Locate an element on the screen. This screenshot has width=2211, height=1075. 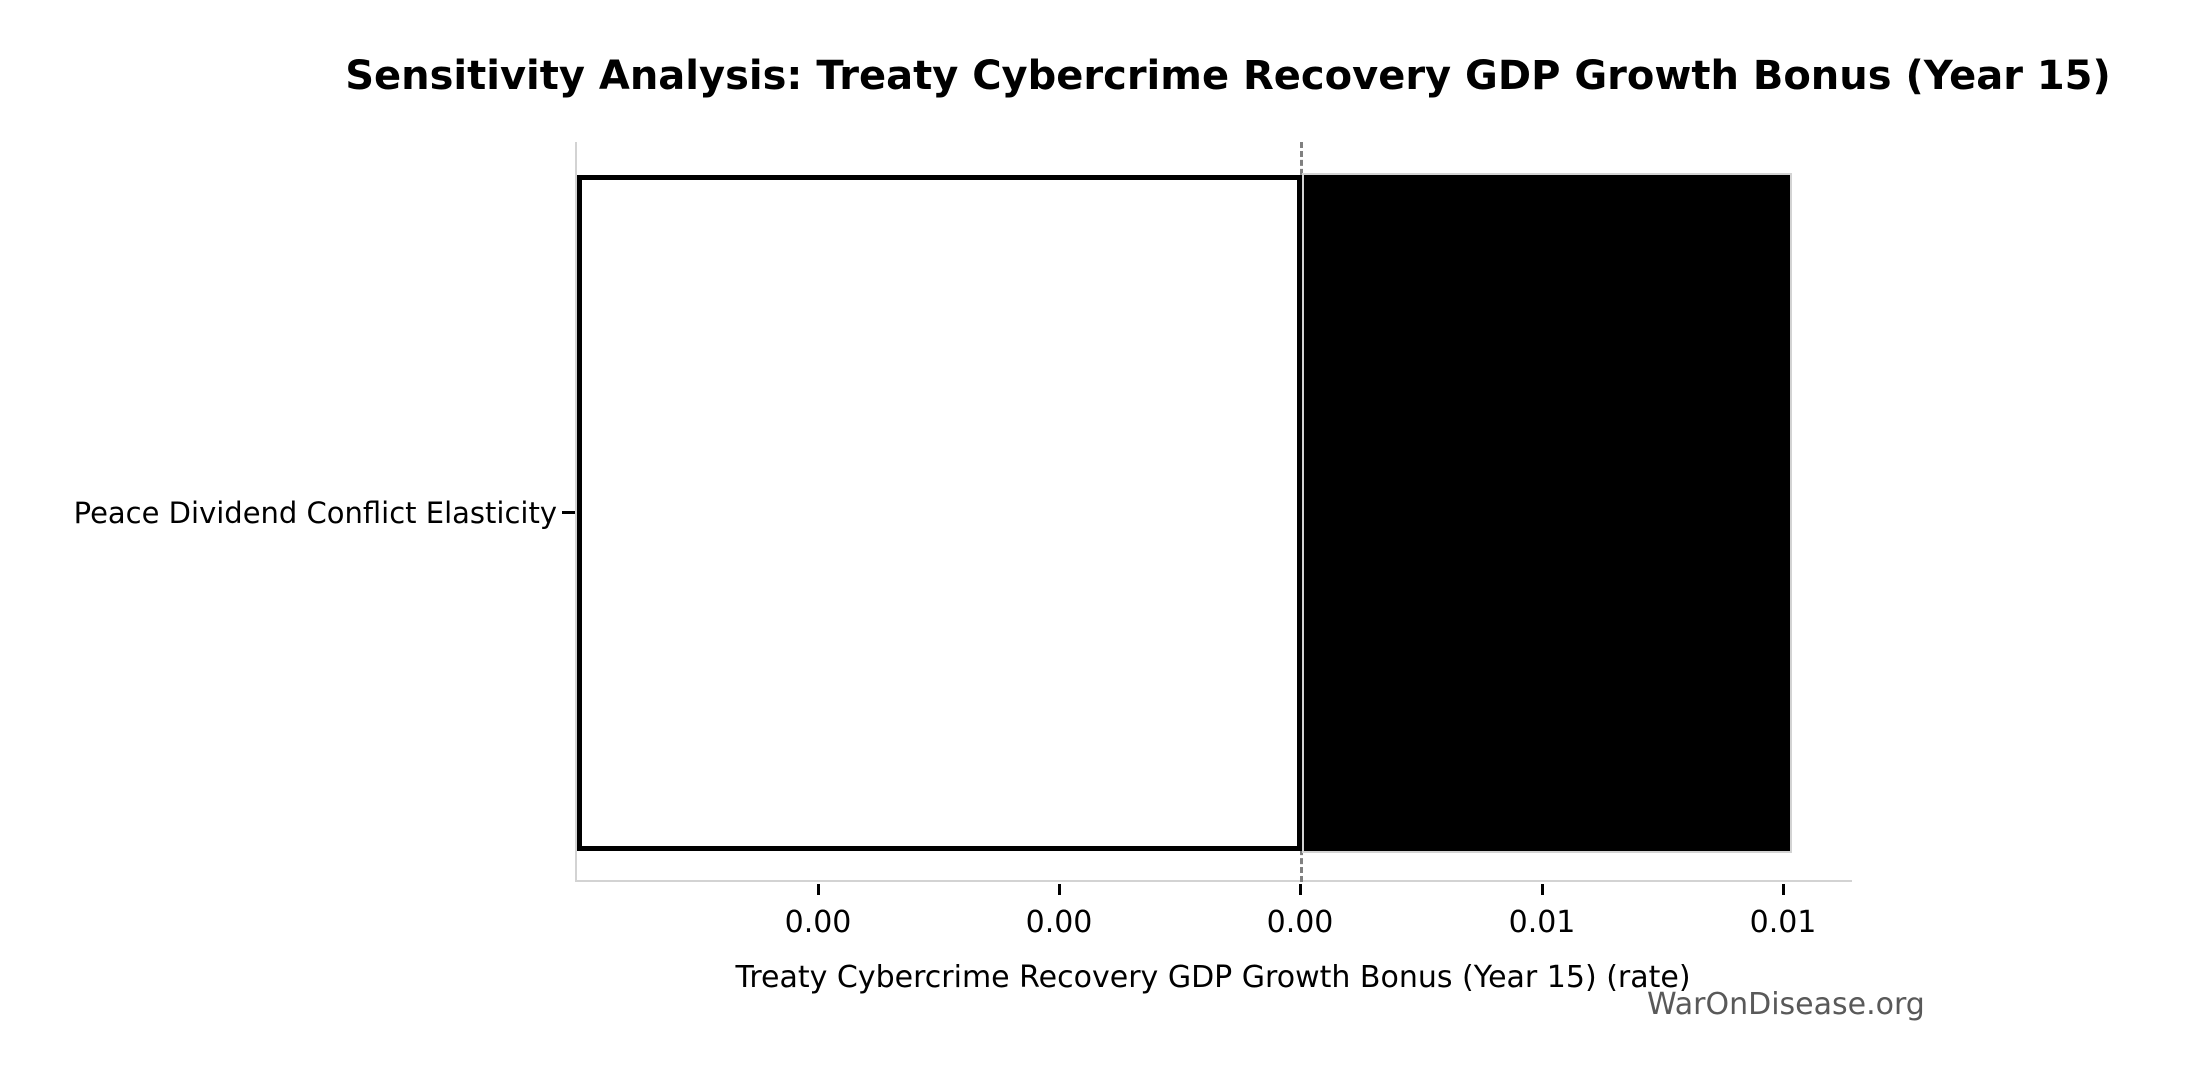
watermark-text: WarOnDisease.org is located at coordinates (1786, 1004).